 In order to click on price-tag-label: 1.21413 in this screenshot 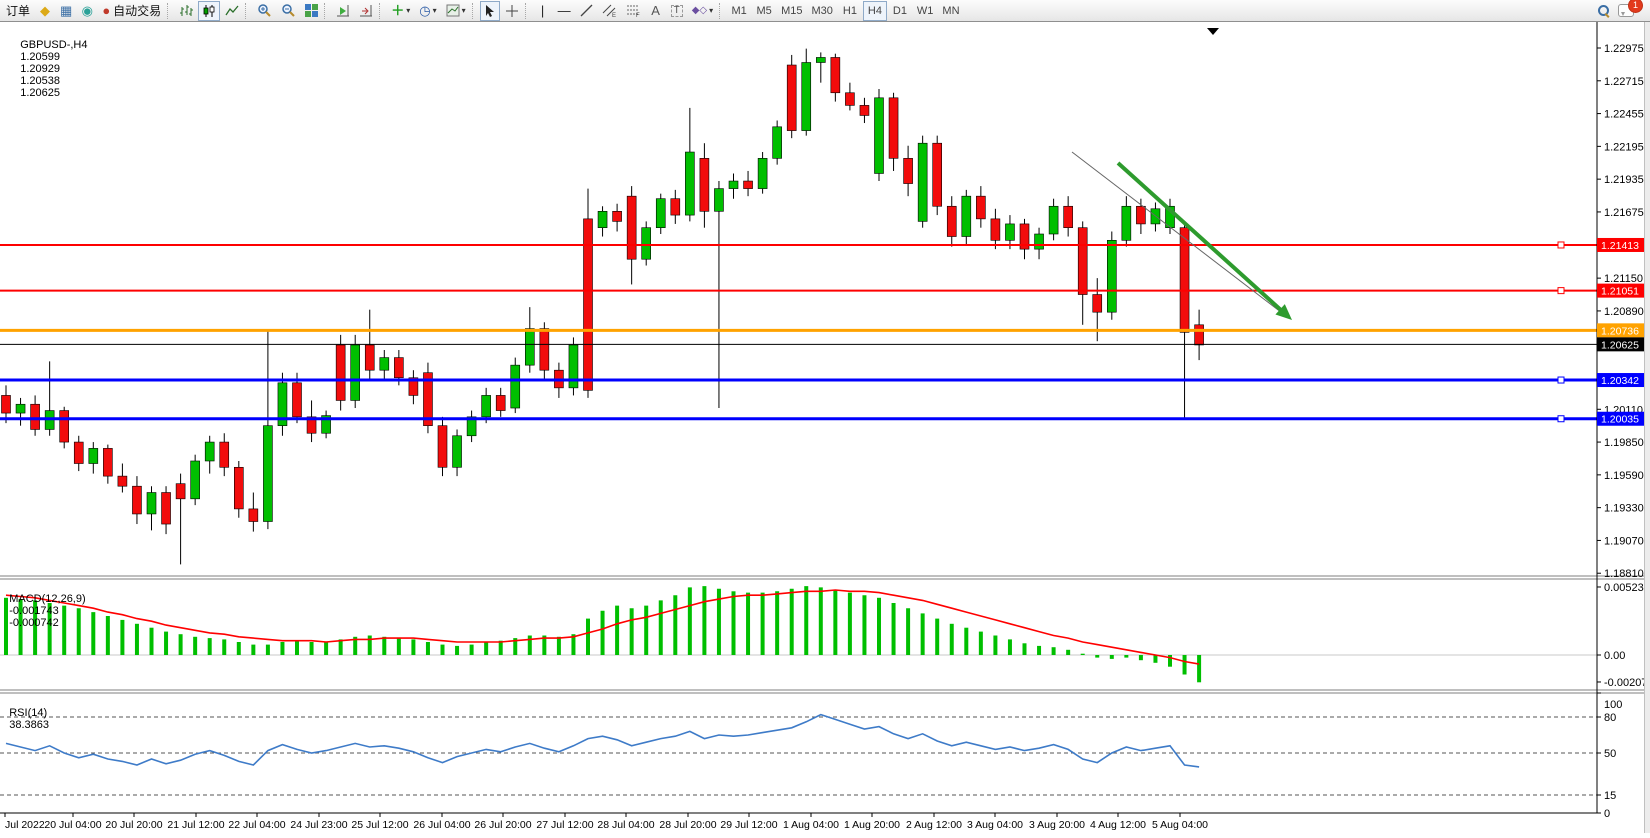, I will do `click(1620, 246)`.